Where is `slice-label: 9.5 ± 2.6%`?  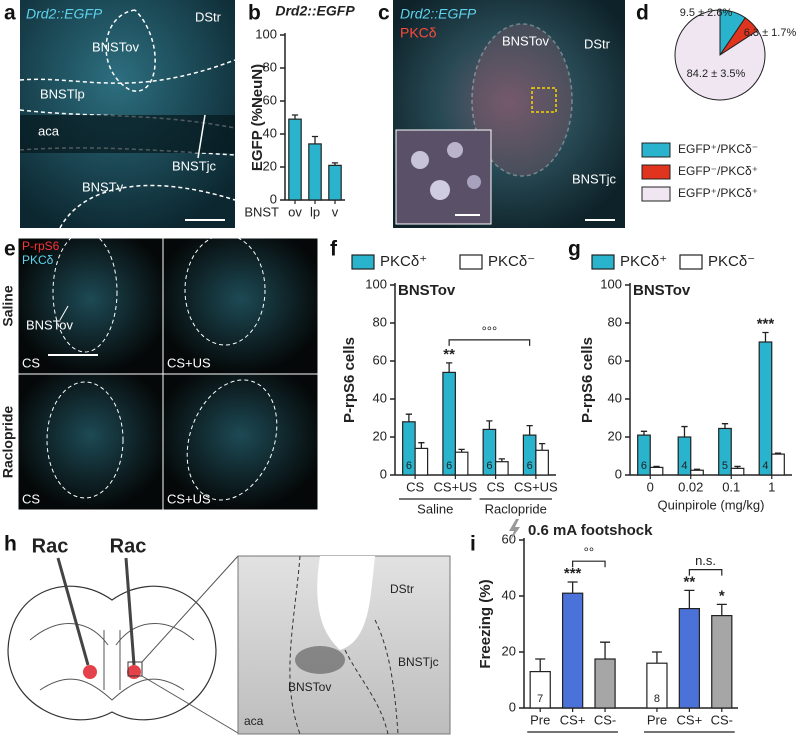
slice-label: 9.5 ± 2.6% is located at coordinates (706, 13).